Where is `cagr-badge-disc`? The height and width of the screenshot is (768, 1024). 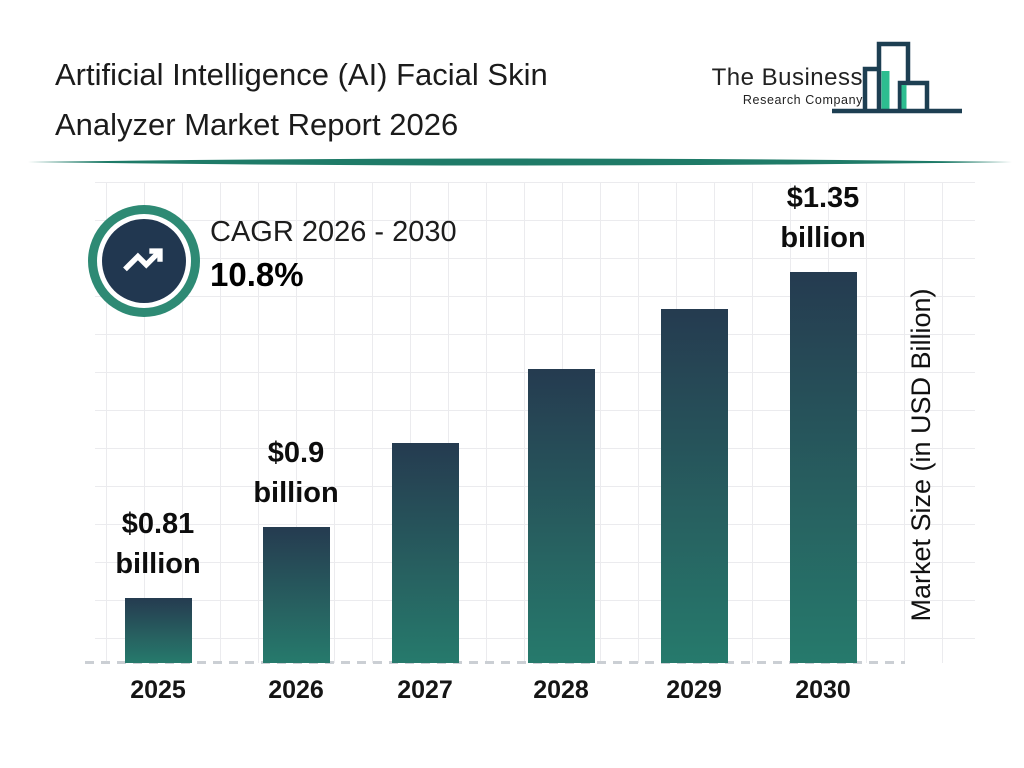 cagr-badge-disc is located at coordinates (144, 261).